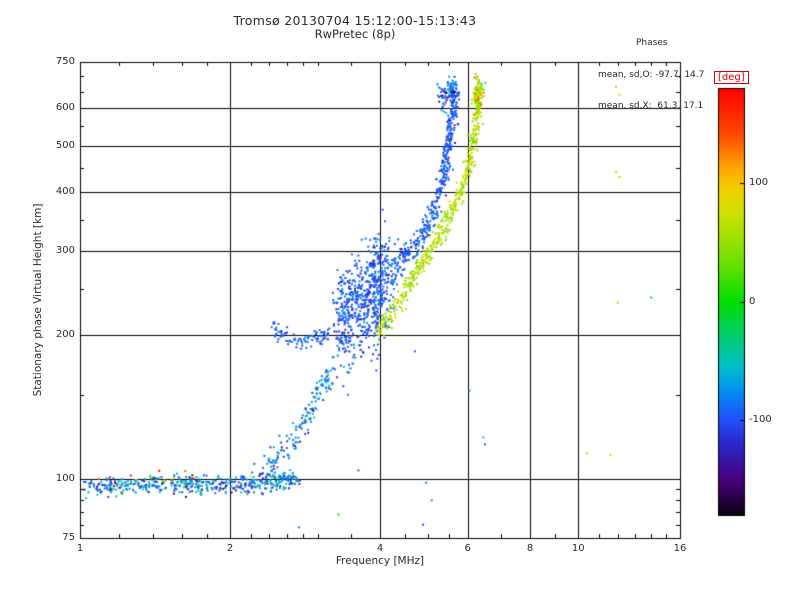 Image resolution: width=800 pixels, height=600 pixels. I want to click on x-tick-label: 10, so click(578, 548).